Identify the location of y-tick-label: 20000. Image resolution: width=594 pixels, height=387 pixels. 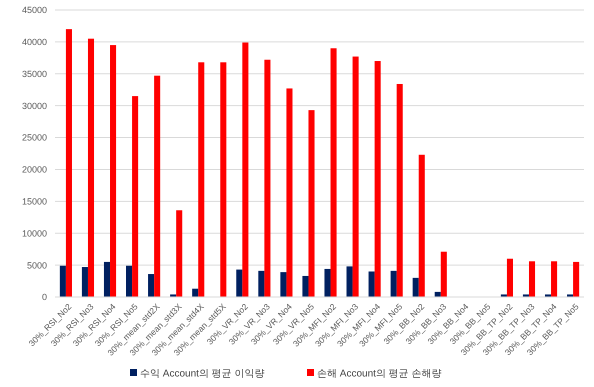
(34, 169).